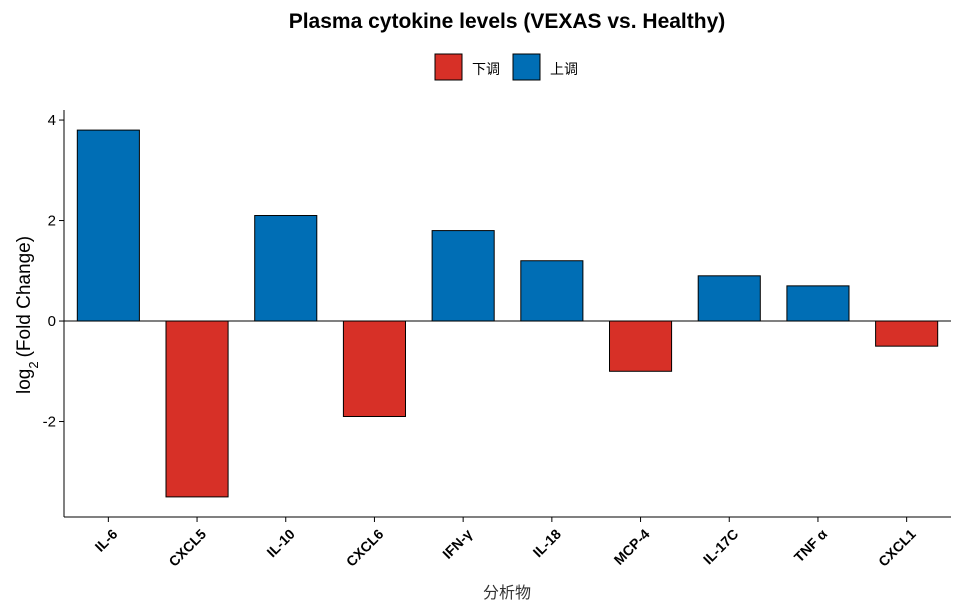 This screenshot has height=611, width=960. Describe the element at coordinates (897, 548) in the screenshot. I see `x-tick-label: CXCL1` at that location.